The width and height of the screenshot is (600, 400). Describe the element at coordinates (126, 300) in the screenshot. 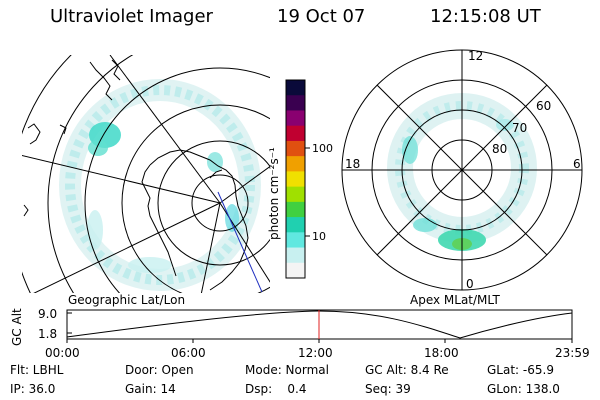

I see `left-panel-caption: Geographic Lat/Lon` at that location.